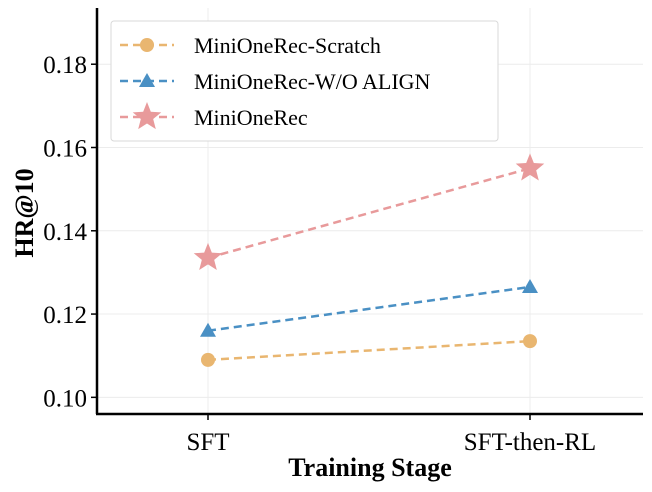 The height and width of the screenshot is (492, 652). I want to click on y-tick-label: 0.14, so click(65, 232).